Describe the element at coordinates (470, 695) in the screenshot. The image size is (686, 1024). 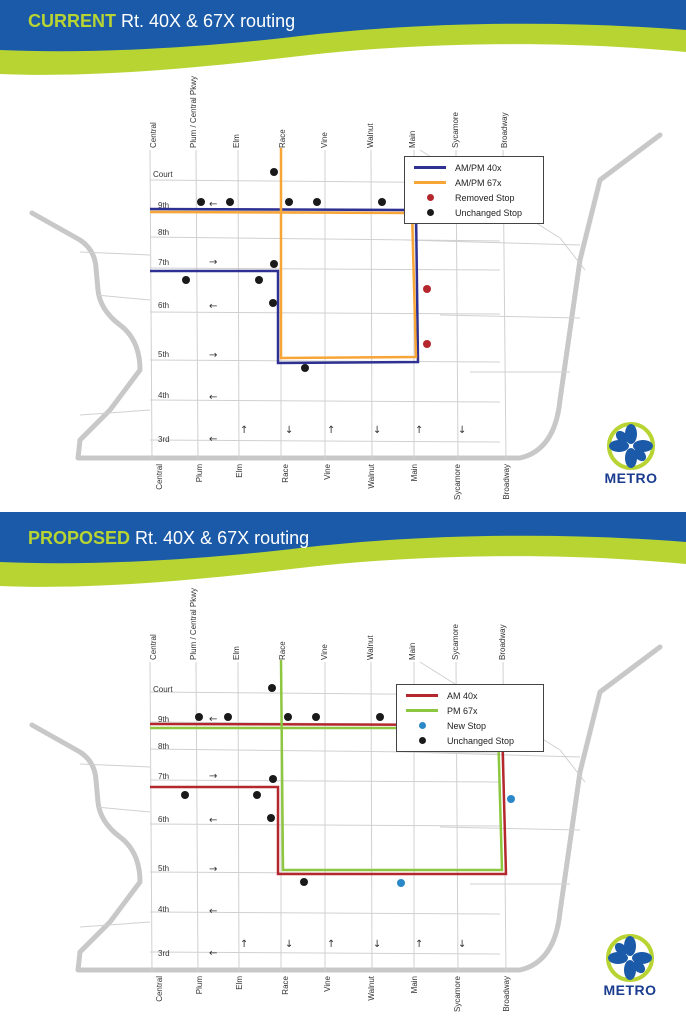
I see `legend-item: AM 40x` at that location.